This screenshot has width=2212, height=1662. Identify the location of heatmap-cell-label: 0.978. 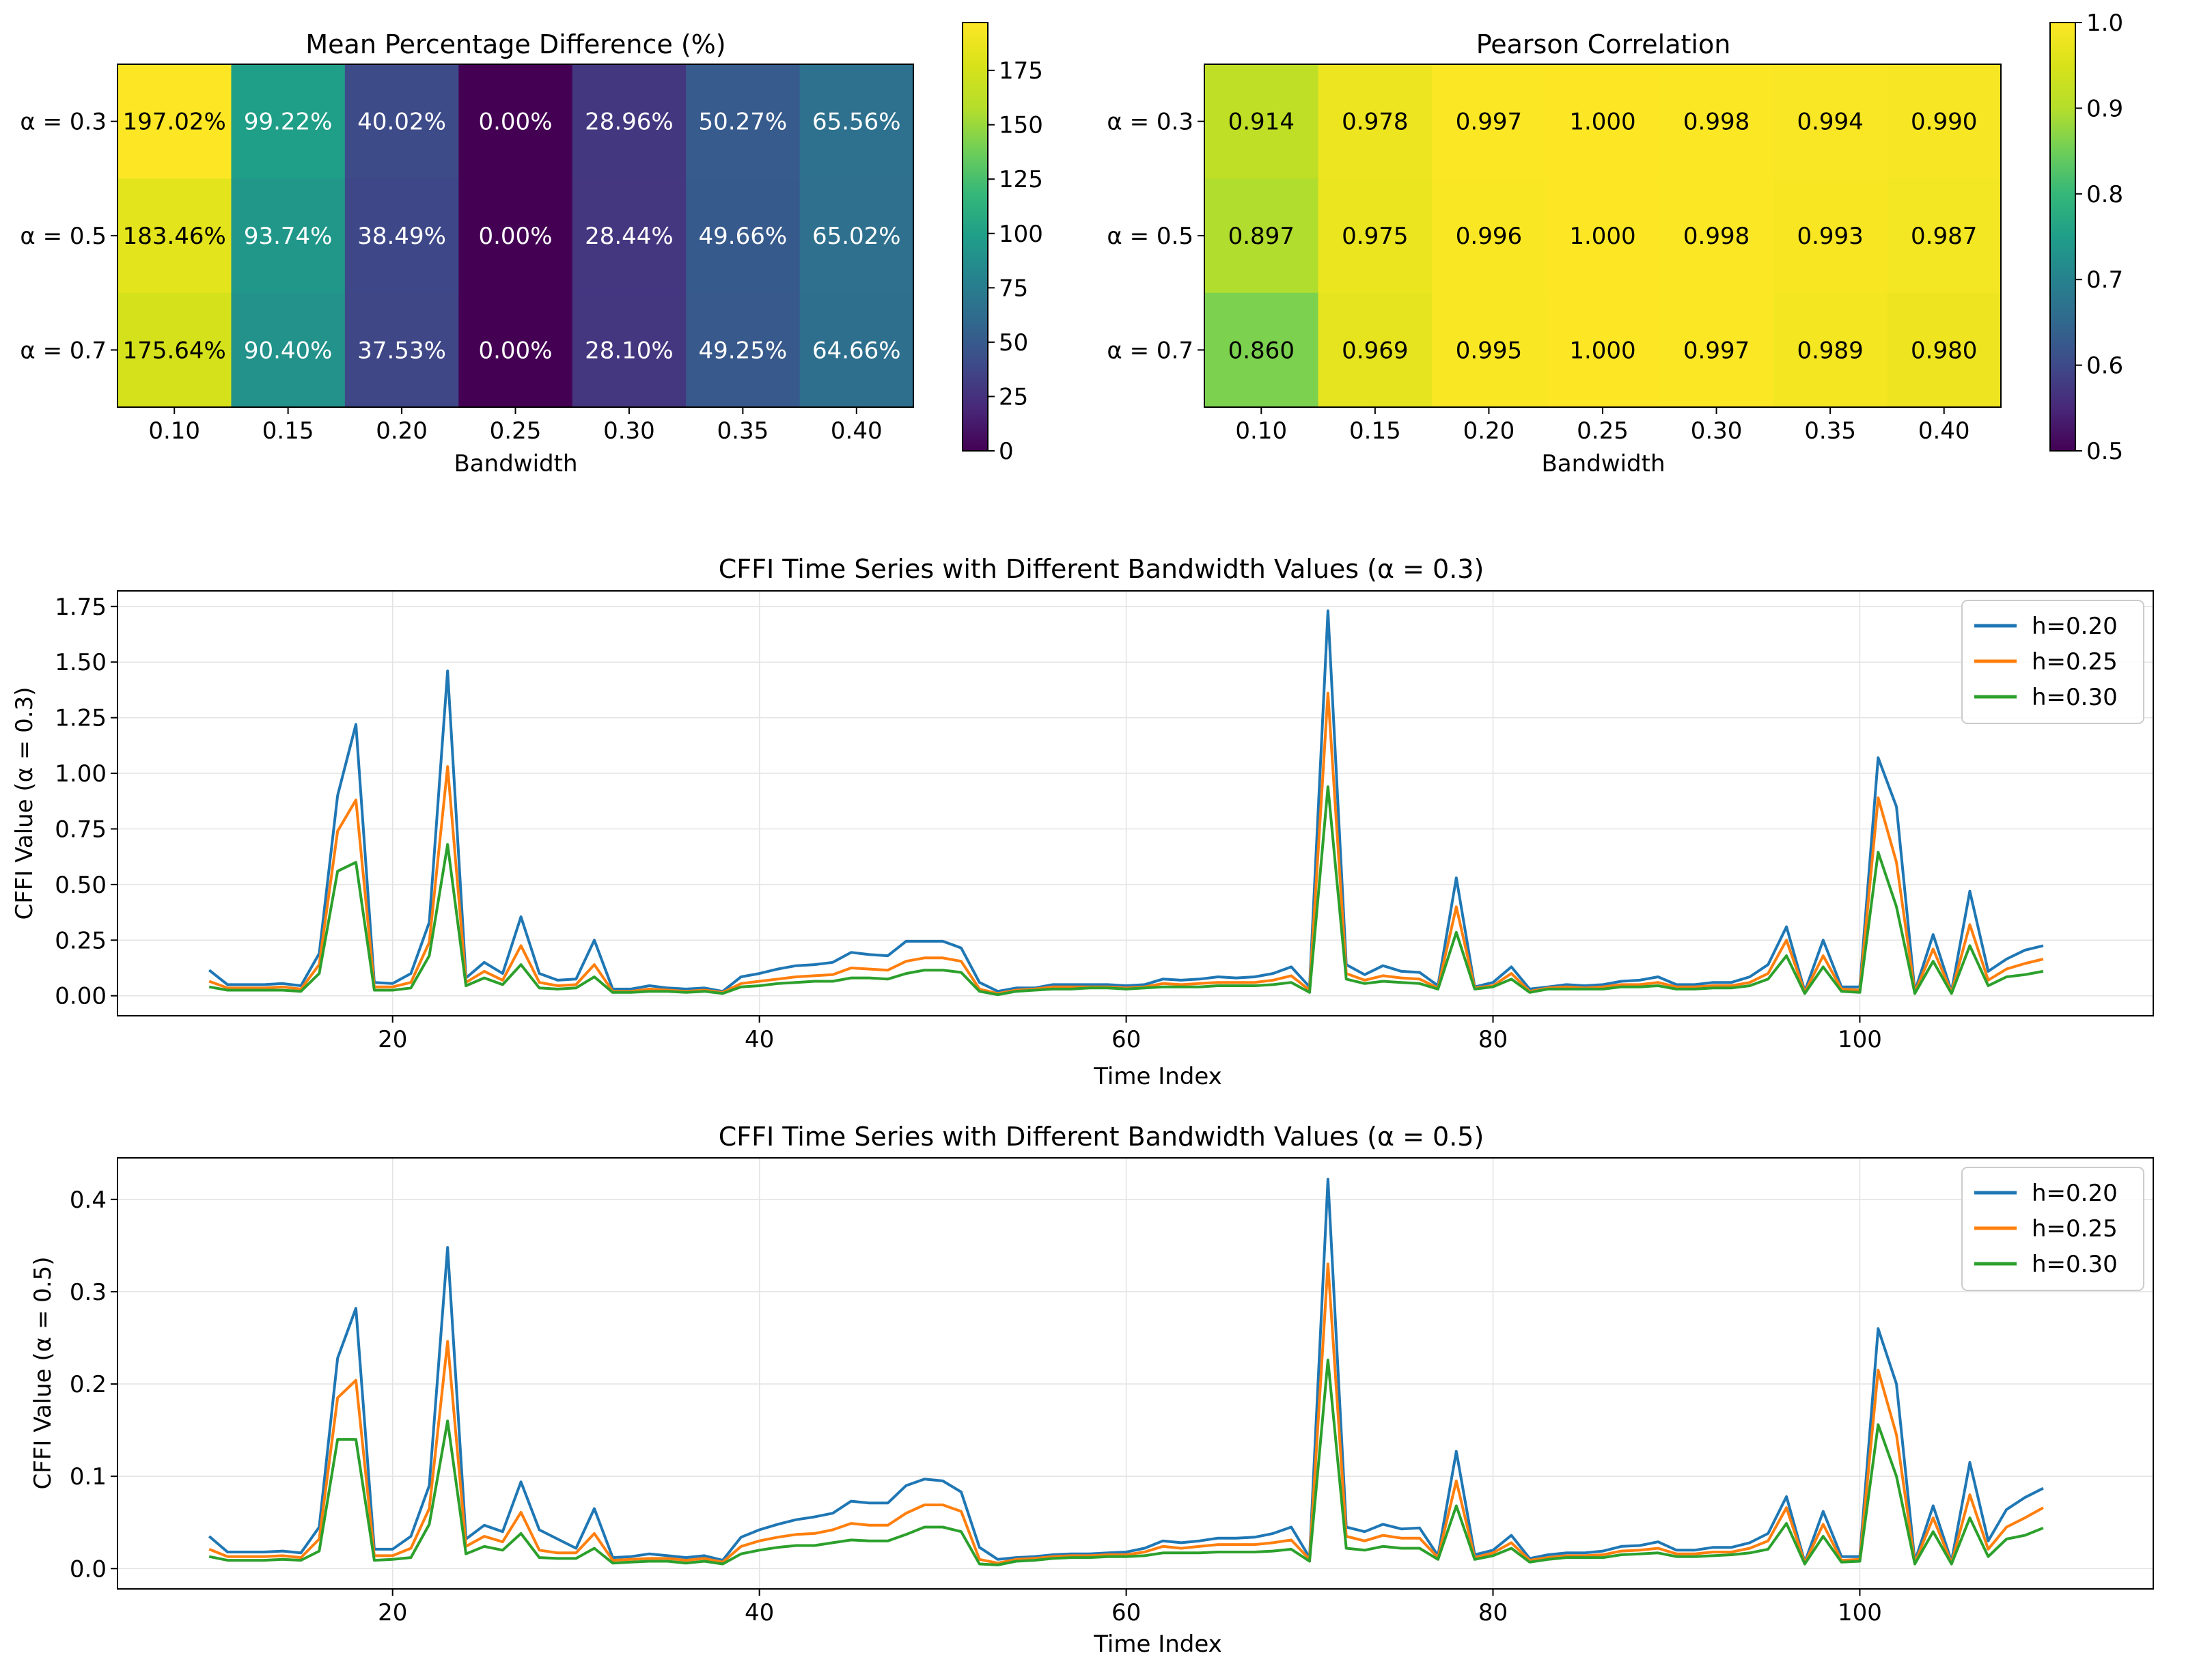
(1375, 122).